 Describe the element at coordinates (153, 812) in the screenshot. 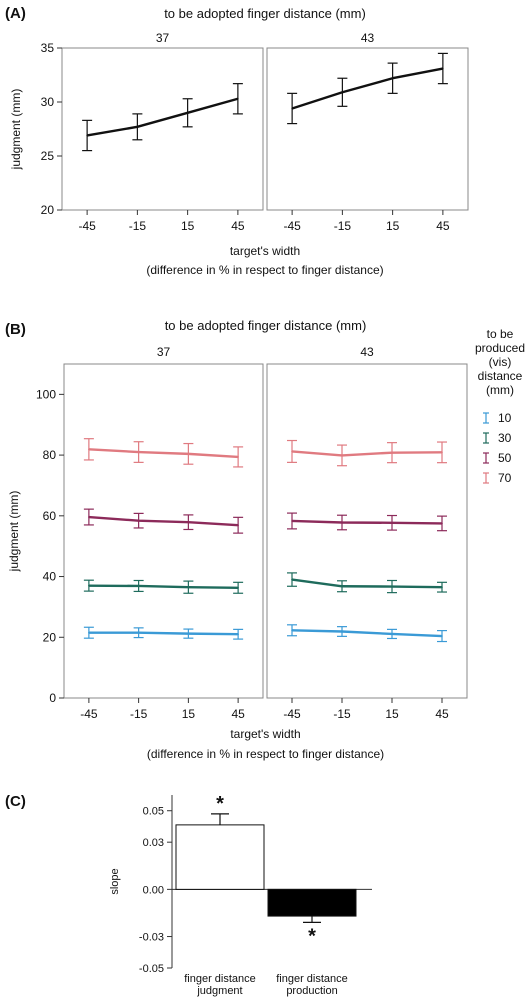

I see `y-tick-label: 0.05` at that location.